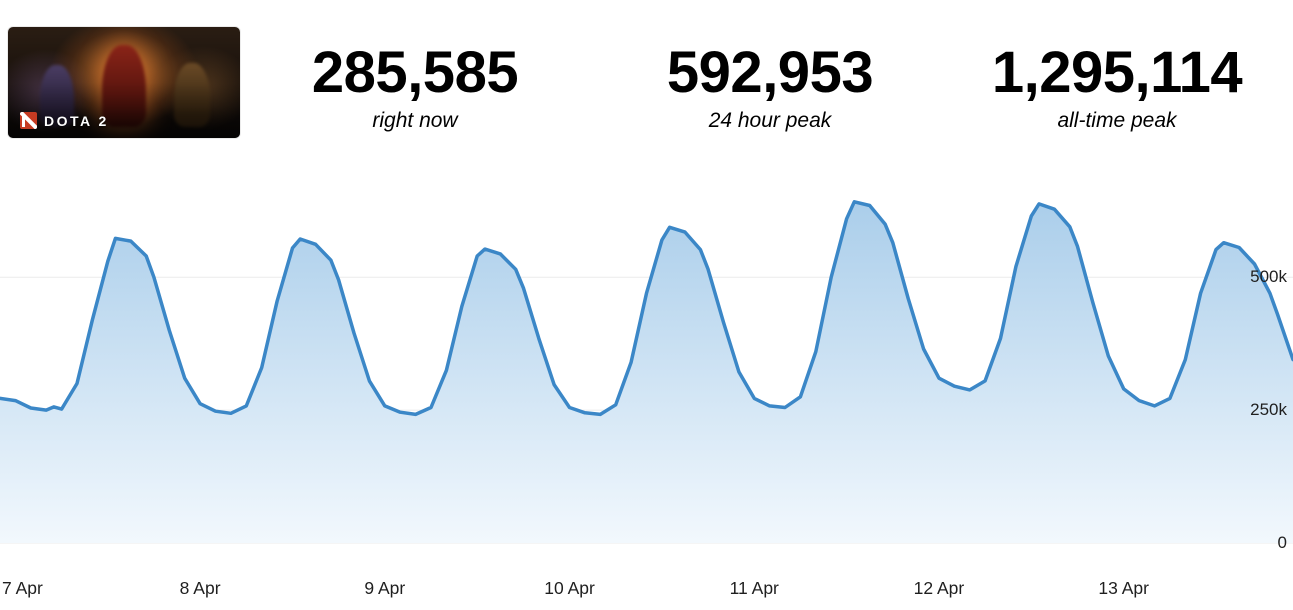 This screenshot has width=1293, height=610. What do you see at coordinates (939, 588) in the screenshot?
I see `x-axis-label: 12 Apr` at bounding box center [939, 588].